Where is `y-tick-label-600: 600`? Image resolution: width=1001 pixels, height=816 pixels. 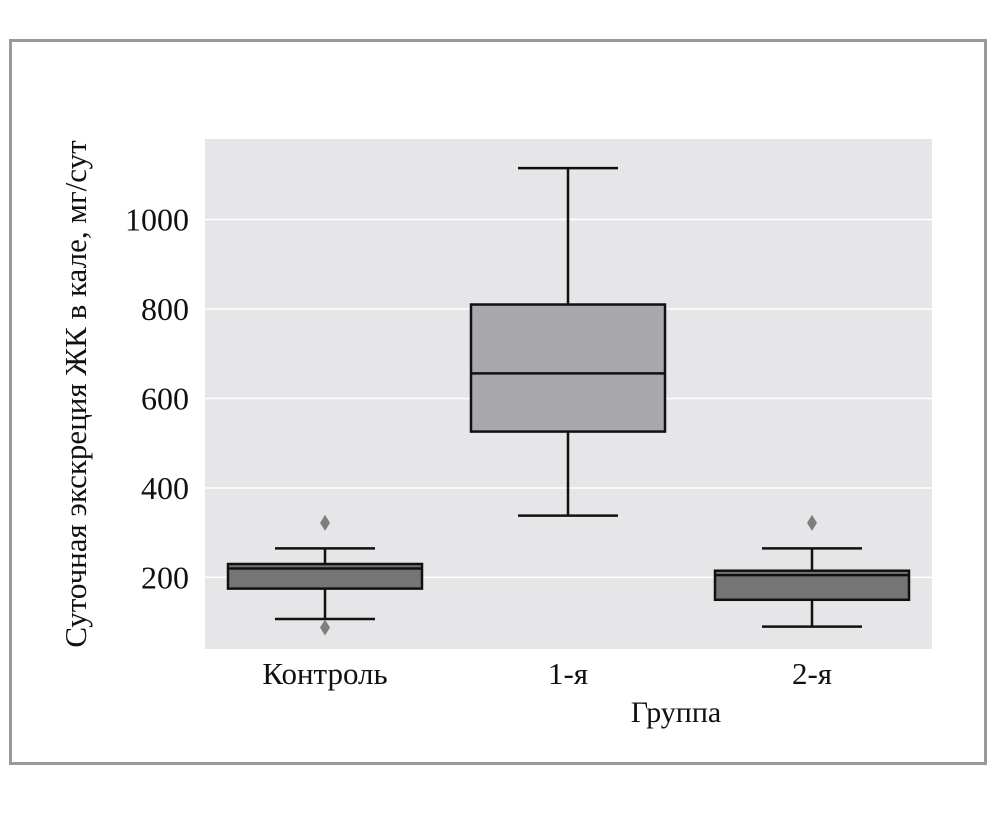
y-tick-label-600: 600 is located at coordinates (165, 398).